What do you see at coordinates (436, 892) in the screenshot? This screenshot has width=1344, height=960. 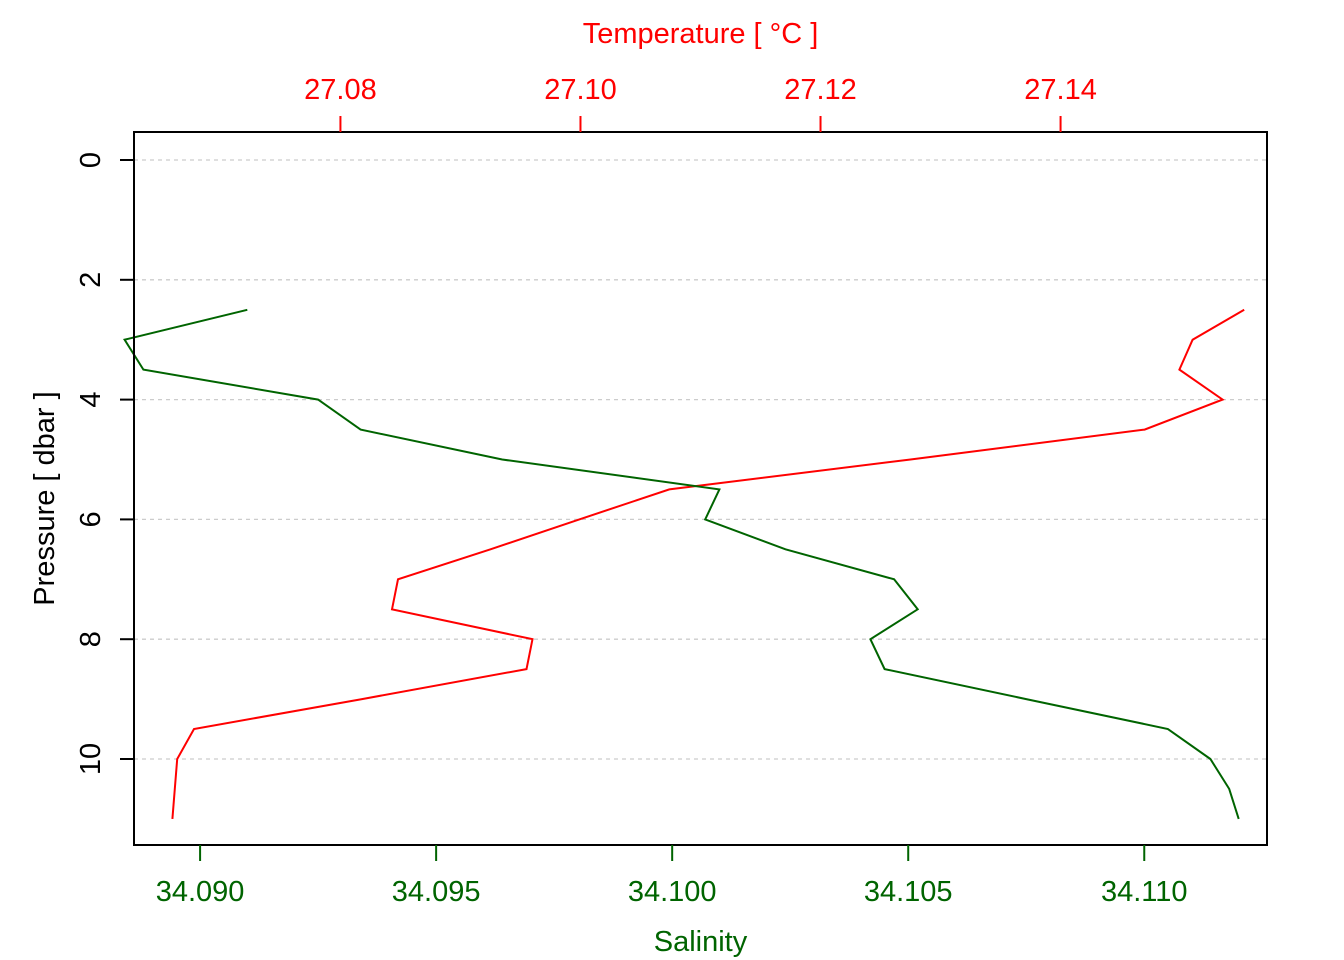 I see `bottom-tick-label: 34.095` at bounding box center [436, 892].